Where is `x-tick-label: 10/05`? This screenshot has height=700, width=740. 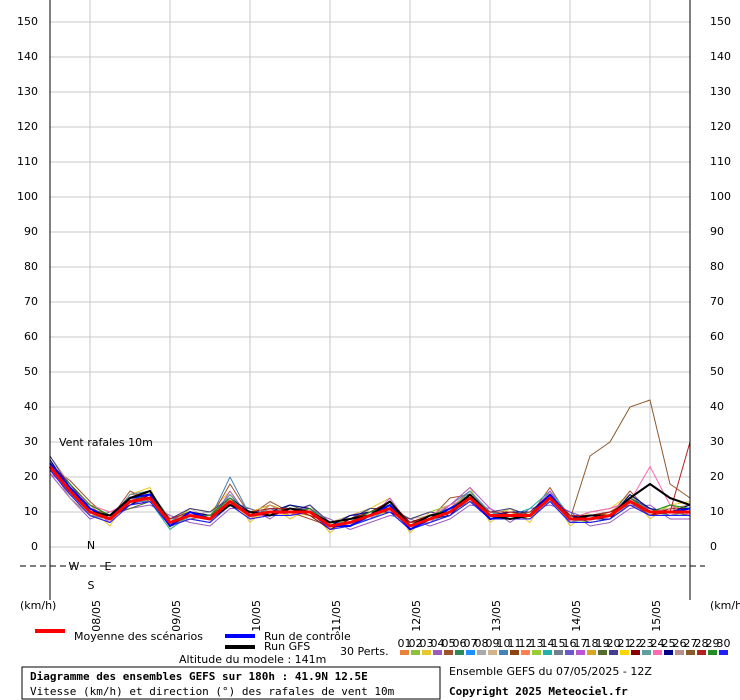
x-tick-label: 10/05 is located at coordinates (256, 616).